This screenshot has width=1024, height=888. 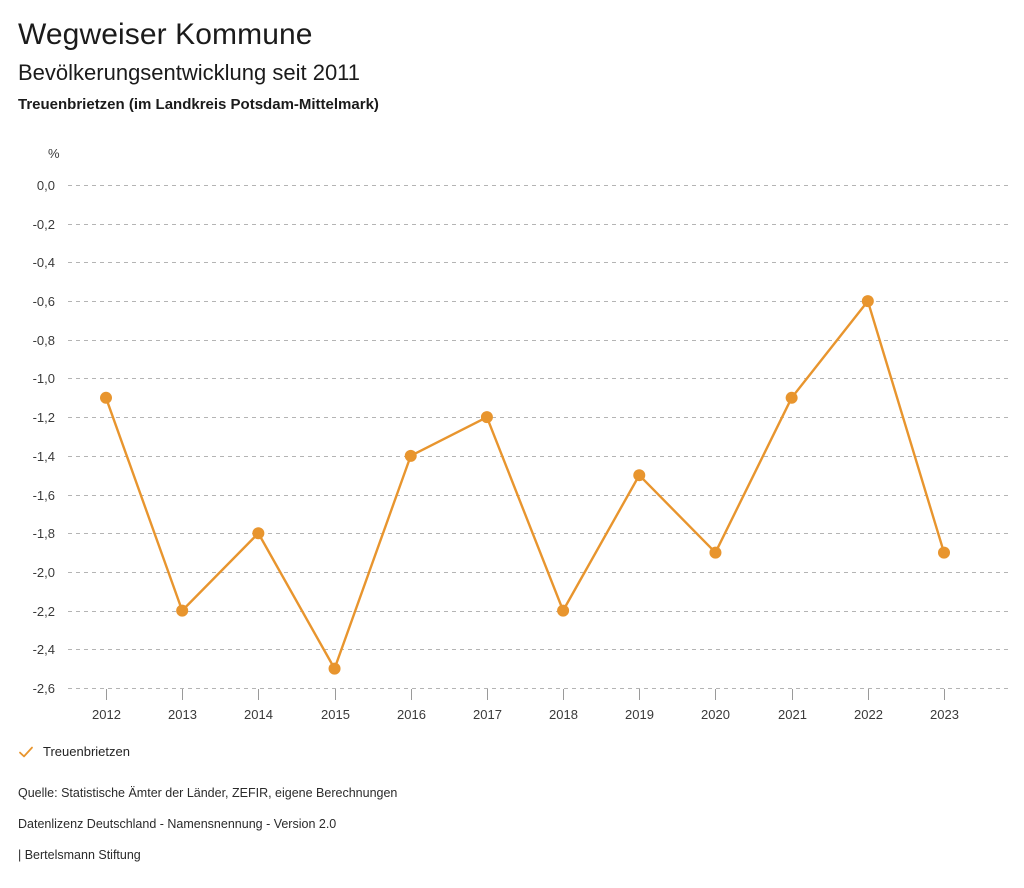 I want to click on page-title: Wegweiser Kommune, so click(x=165, y=34).